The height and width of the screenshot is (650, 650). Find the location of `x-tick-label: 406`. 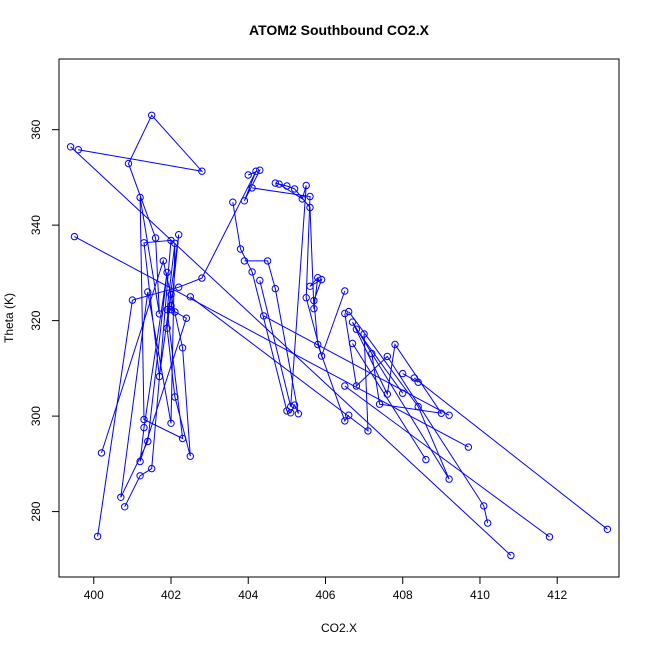

x-tick-label: 406 is located at coordinates (325, 595).